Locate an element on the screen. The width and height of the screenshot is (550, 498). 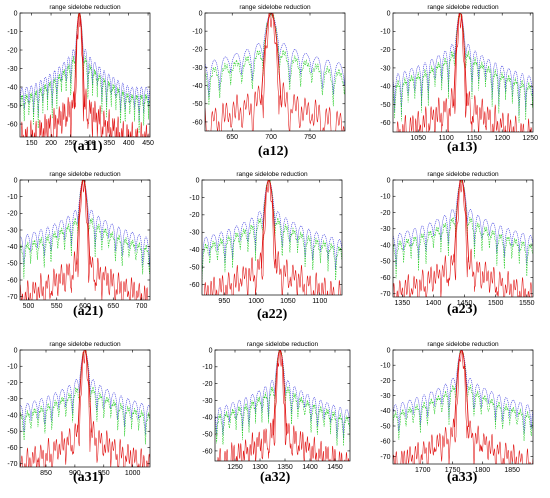
x-tick-label: 950 is located at coordinates (104, 473).